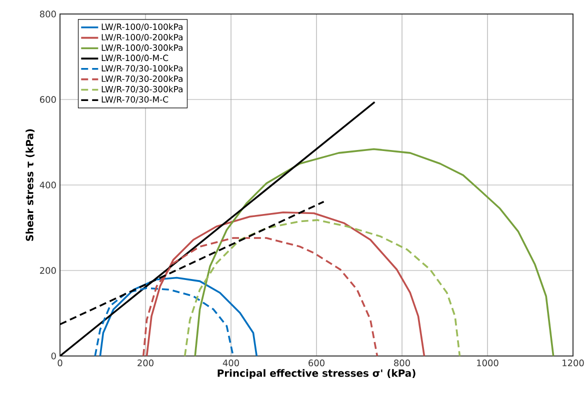  I want to click on legend-label: LW/R-100/0-100kPa, so click(142, 27).